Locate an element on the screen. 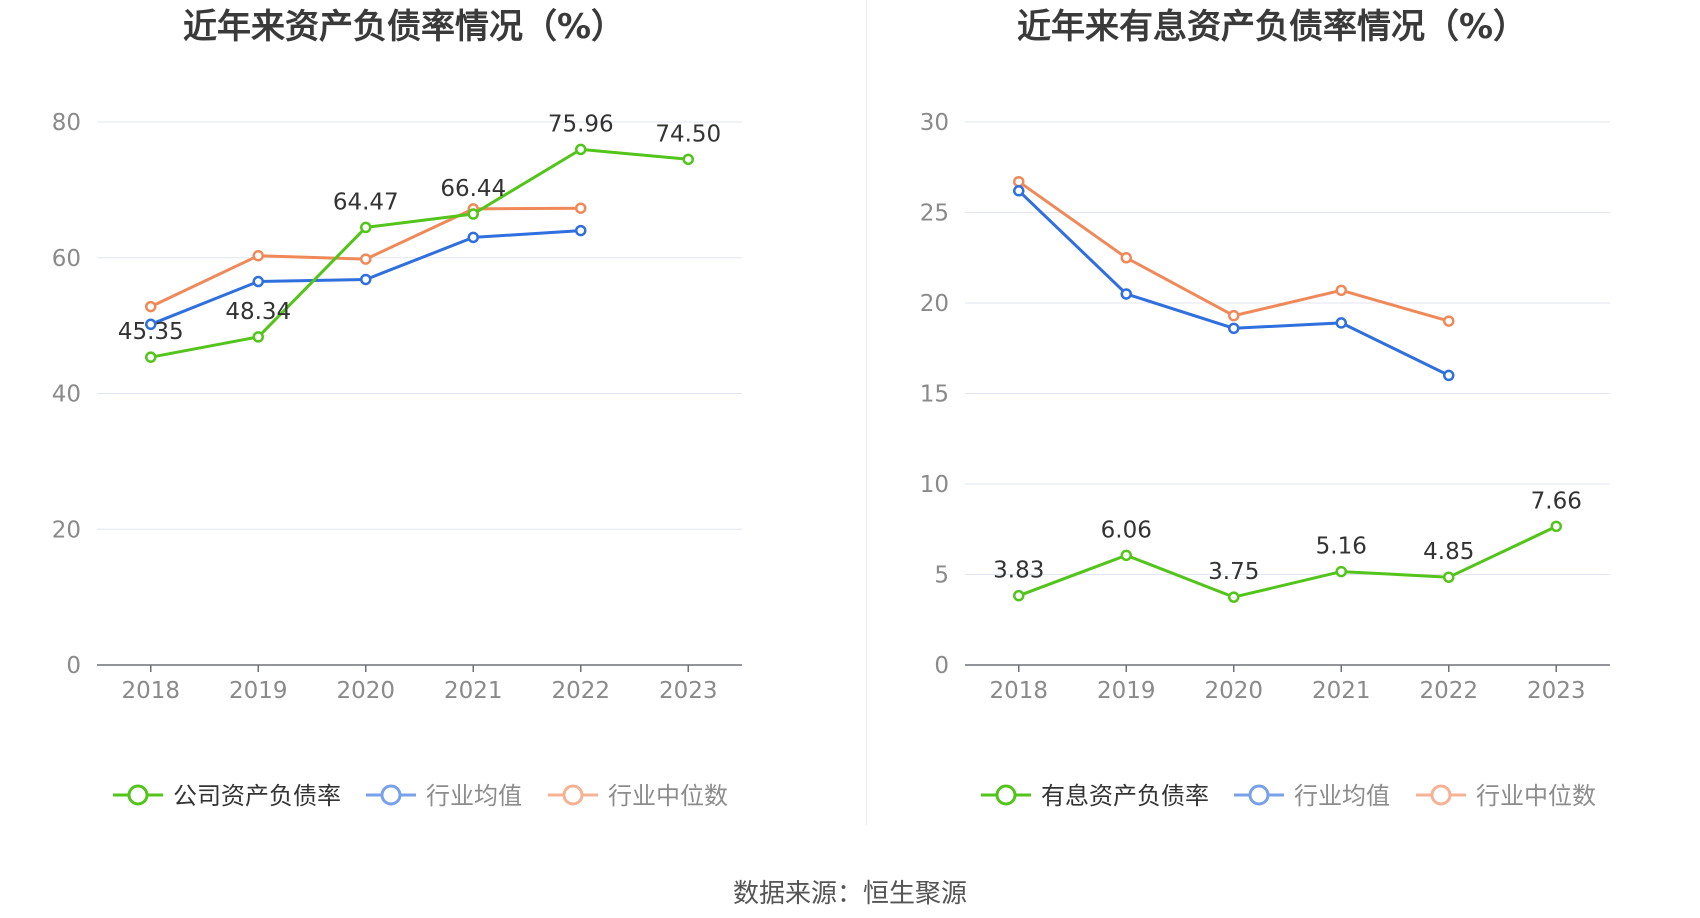 This screenshot has height=918, width=1700. right-x-tick-label: 2023 is located at coordinates (1556, 691).